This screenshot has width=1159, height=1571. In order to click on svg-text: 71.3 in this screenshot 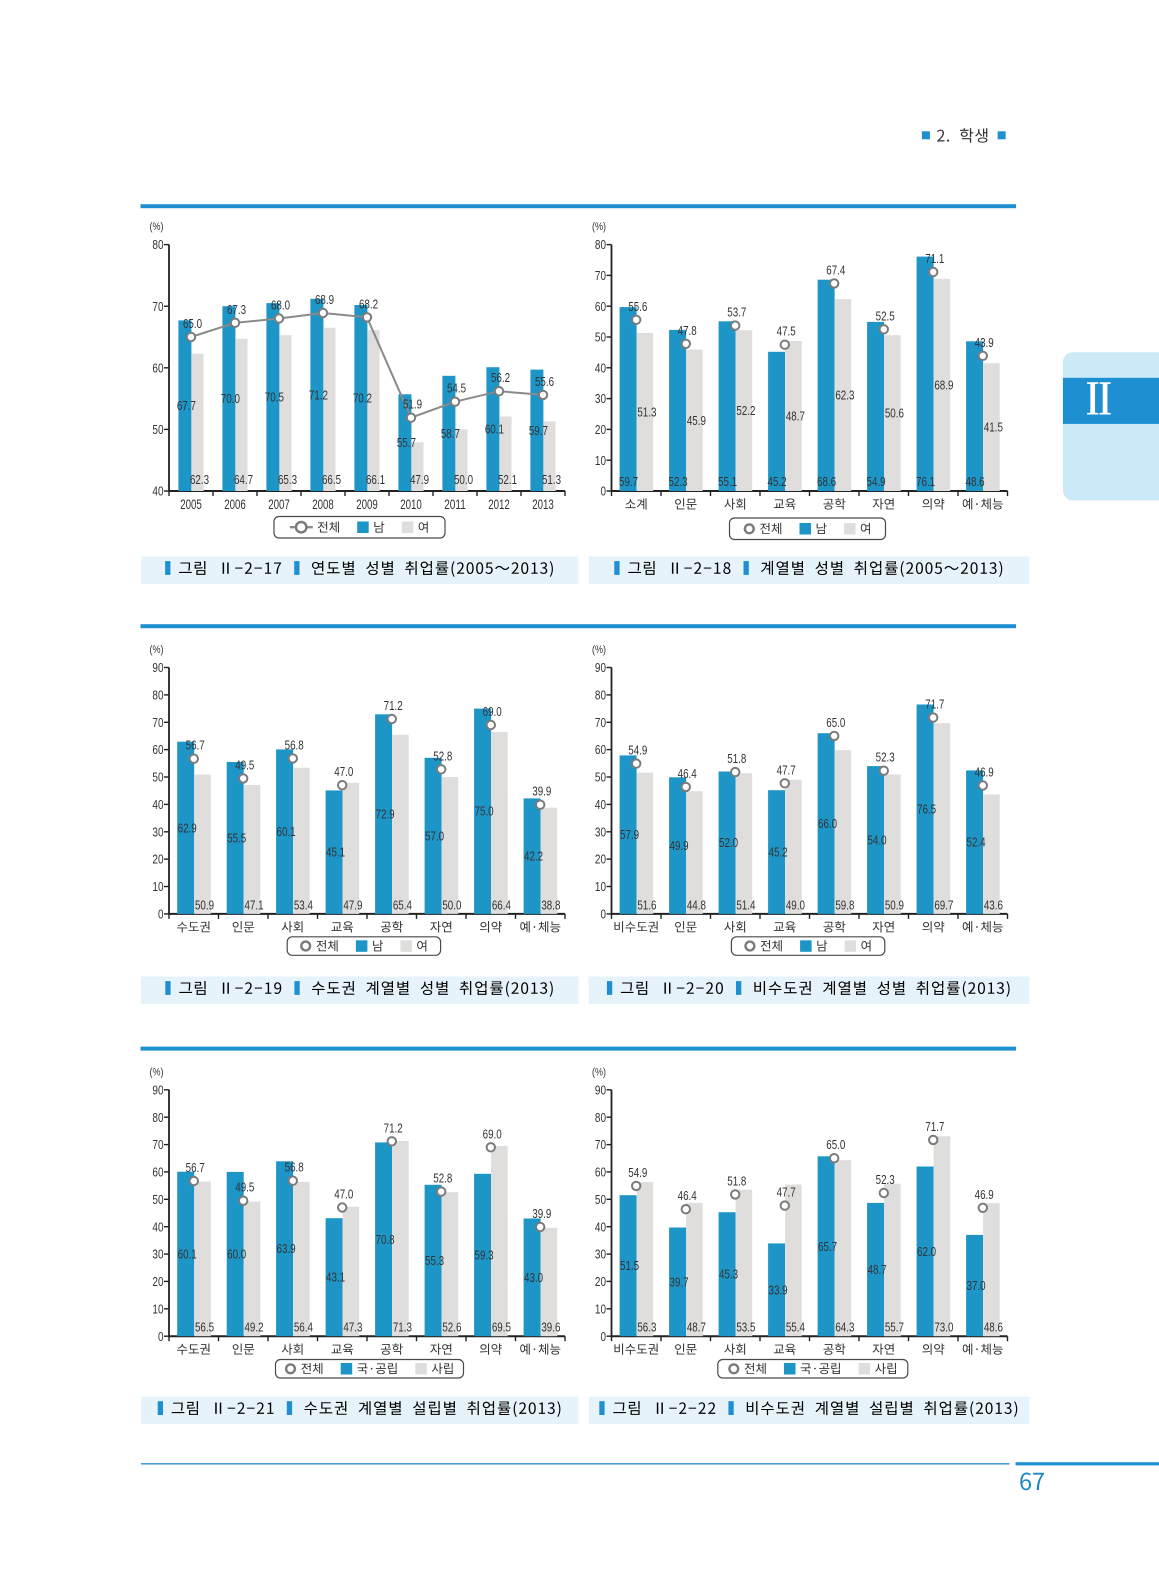, I will do `click(402, 1328)`.